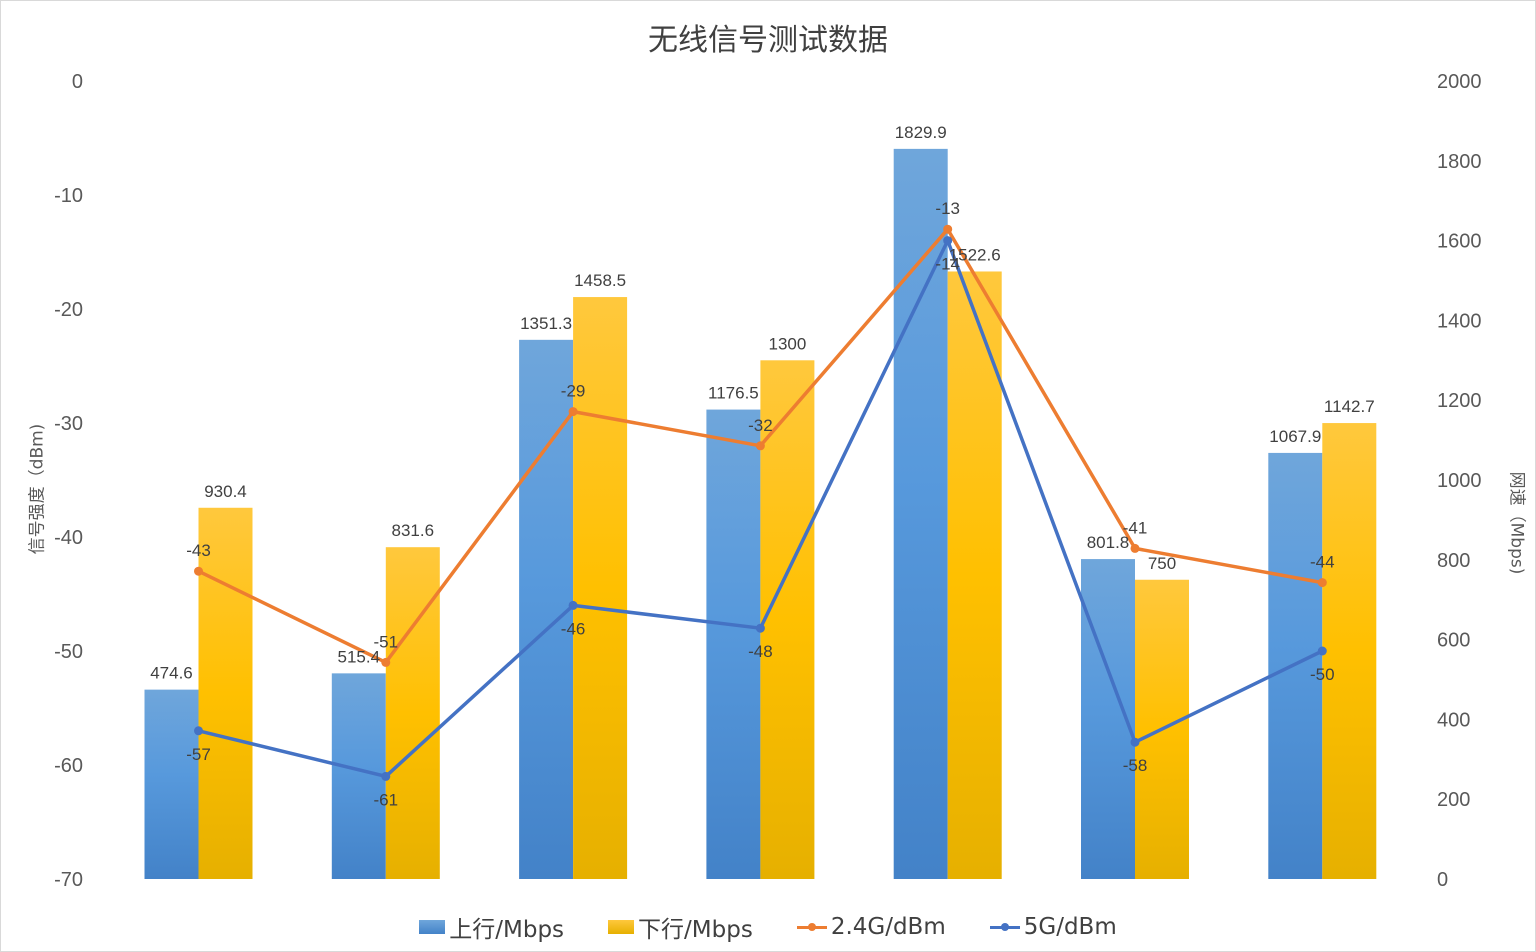 Image resolution: width=1536 pixels, height=952 pixels. Describe the element at coordinates (68, 481) in the screenshot. I see `y-axis-left: 0 -10 -20 -30 -40 -50 -60 -70` at that location.